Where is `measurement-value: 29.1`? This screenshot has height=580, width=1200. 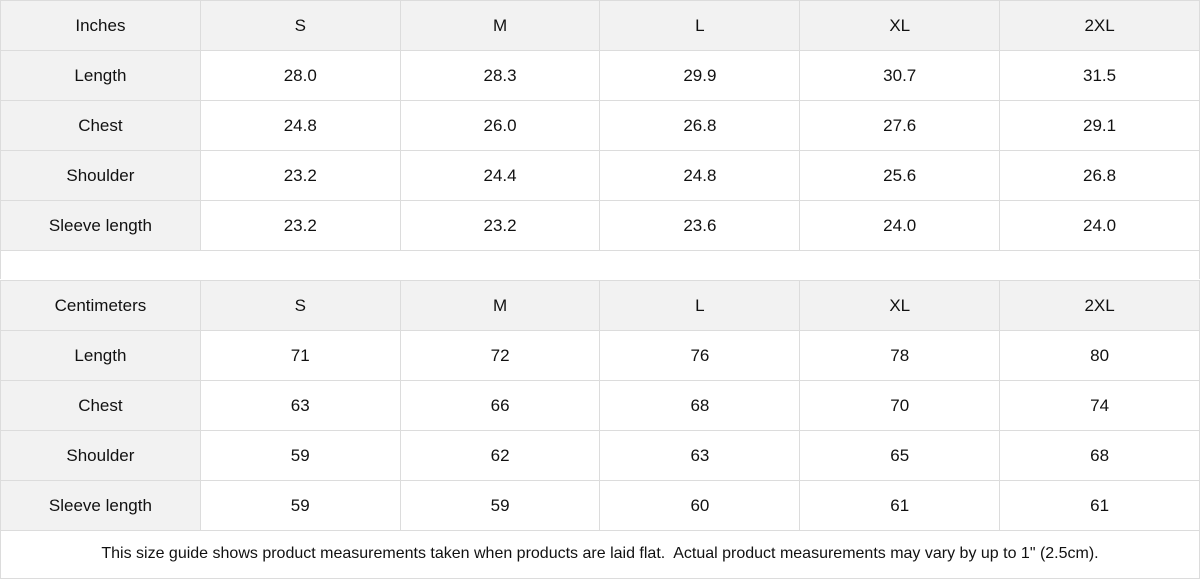 measurement-value: 29.1 is located at coordinates (1099, 125).